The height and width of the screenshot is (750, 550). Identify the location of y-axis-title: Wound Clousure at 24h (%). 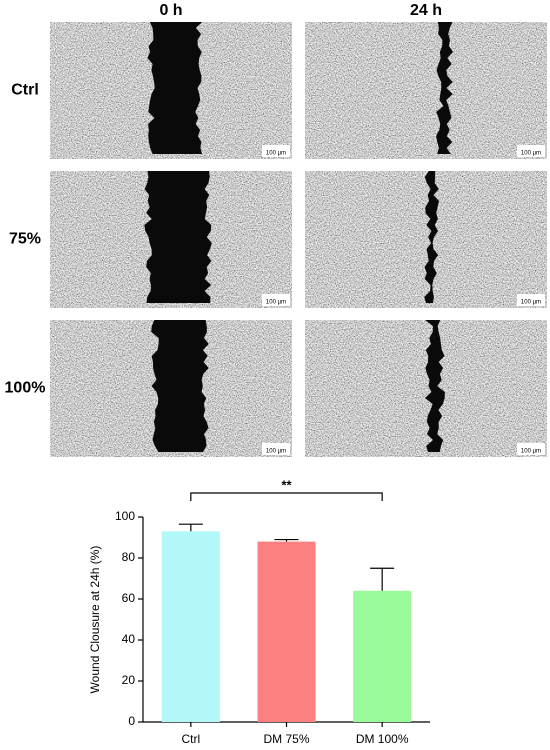
(95, 620).